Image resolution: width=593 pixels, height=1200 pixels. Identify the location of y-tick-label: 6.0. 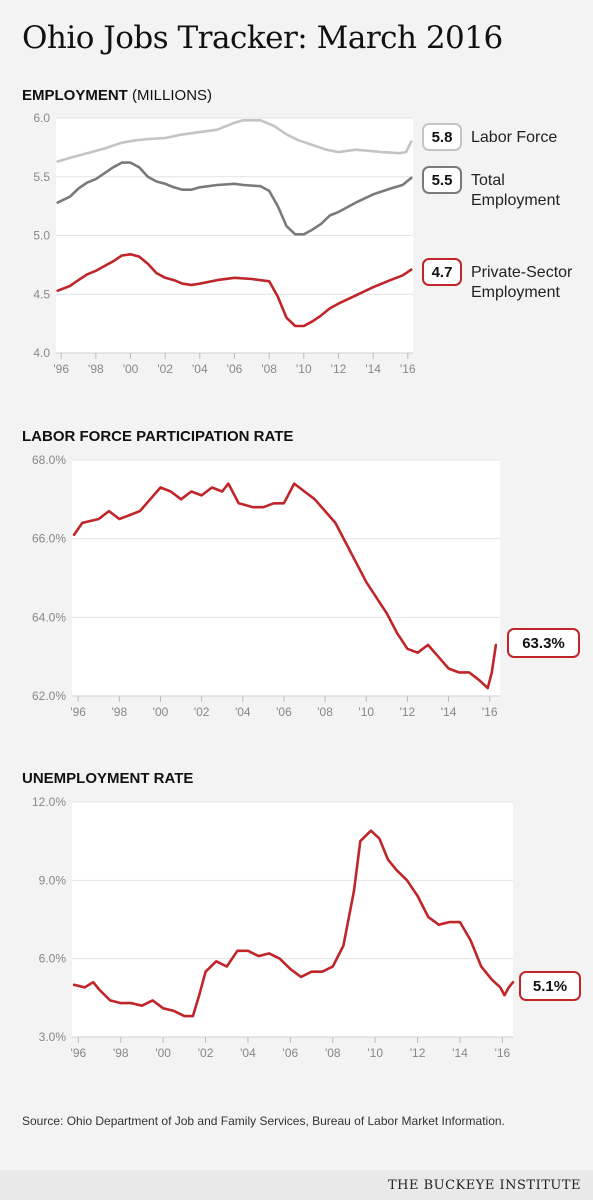
(41, 118).